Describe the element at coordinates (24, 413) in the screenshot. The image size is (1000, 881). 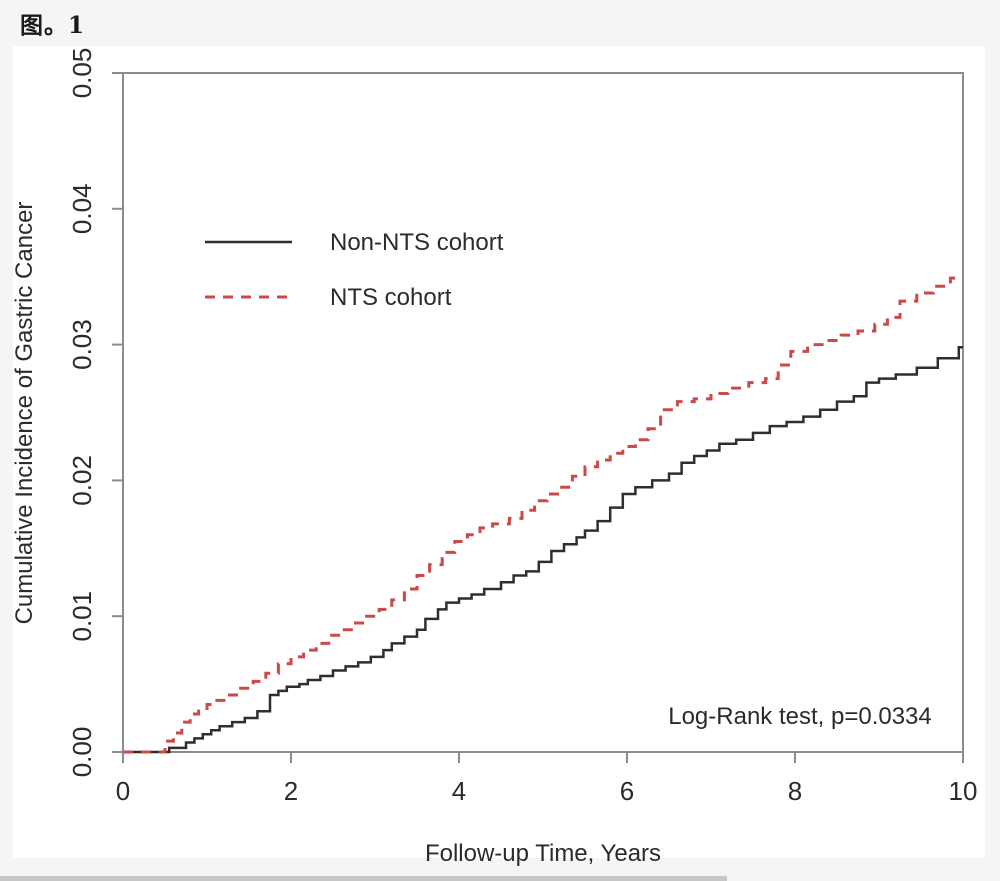
I see `y-axis-title: Cumulative Incidence of Gastric Cancer` at that location.